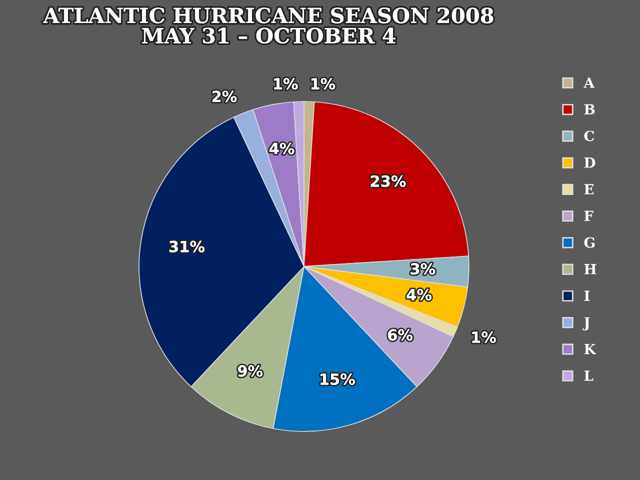 Image resolution: width=640 pixels, height=480 pixels. What do you see at coordinates (423, 269) in the screenshot?
I see `data-label: 3%` at bounding box center [423, 269].